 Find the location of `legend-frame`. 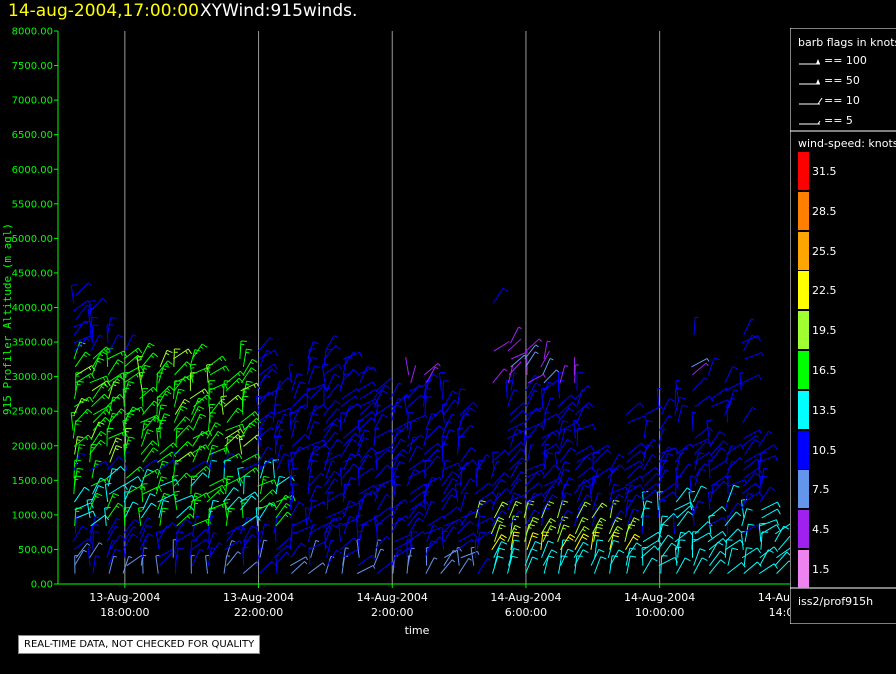

legend-frame is located at coordinates (843, 326).